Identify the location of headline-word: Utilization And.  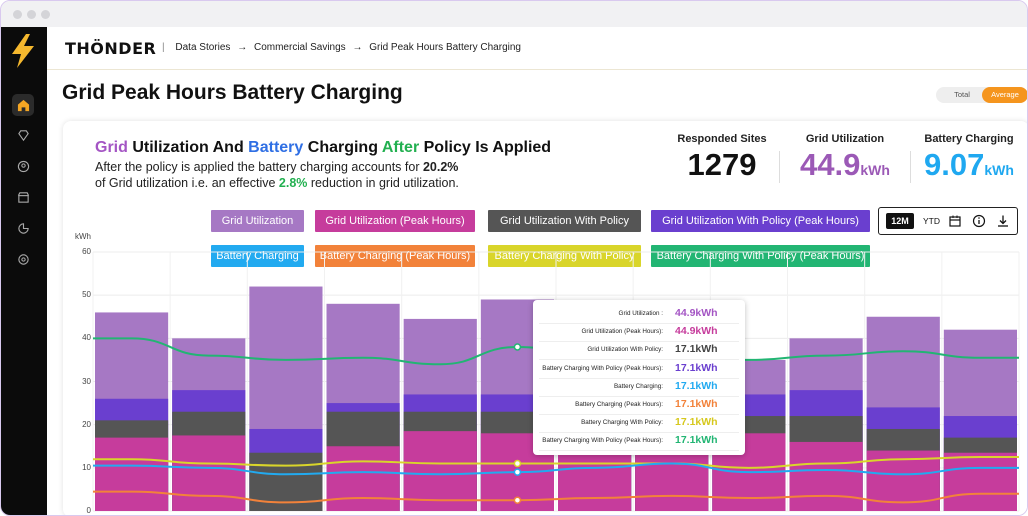
(188, 147).